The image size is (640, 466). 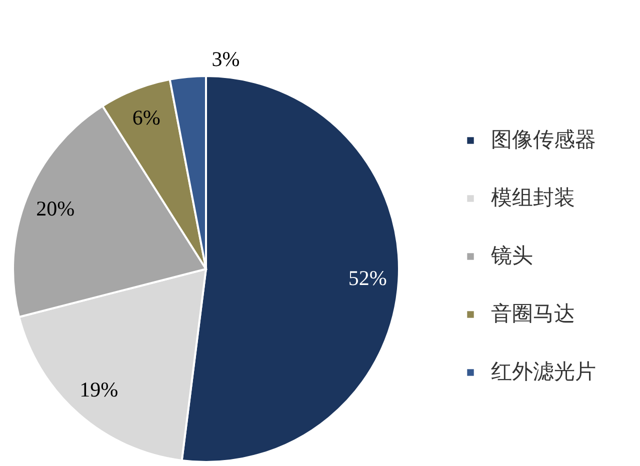 What do you see at coordinates (511, 256) in the screenshot?
I see `legend-label: 镜头` at bounding box center [511, 256].